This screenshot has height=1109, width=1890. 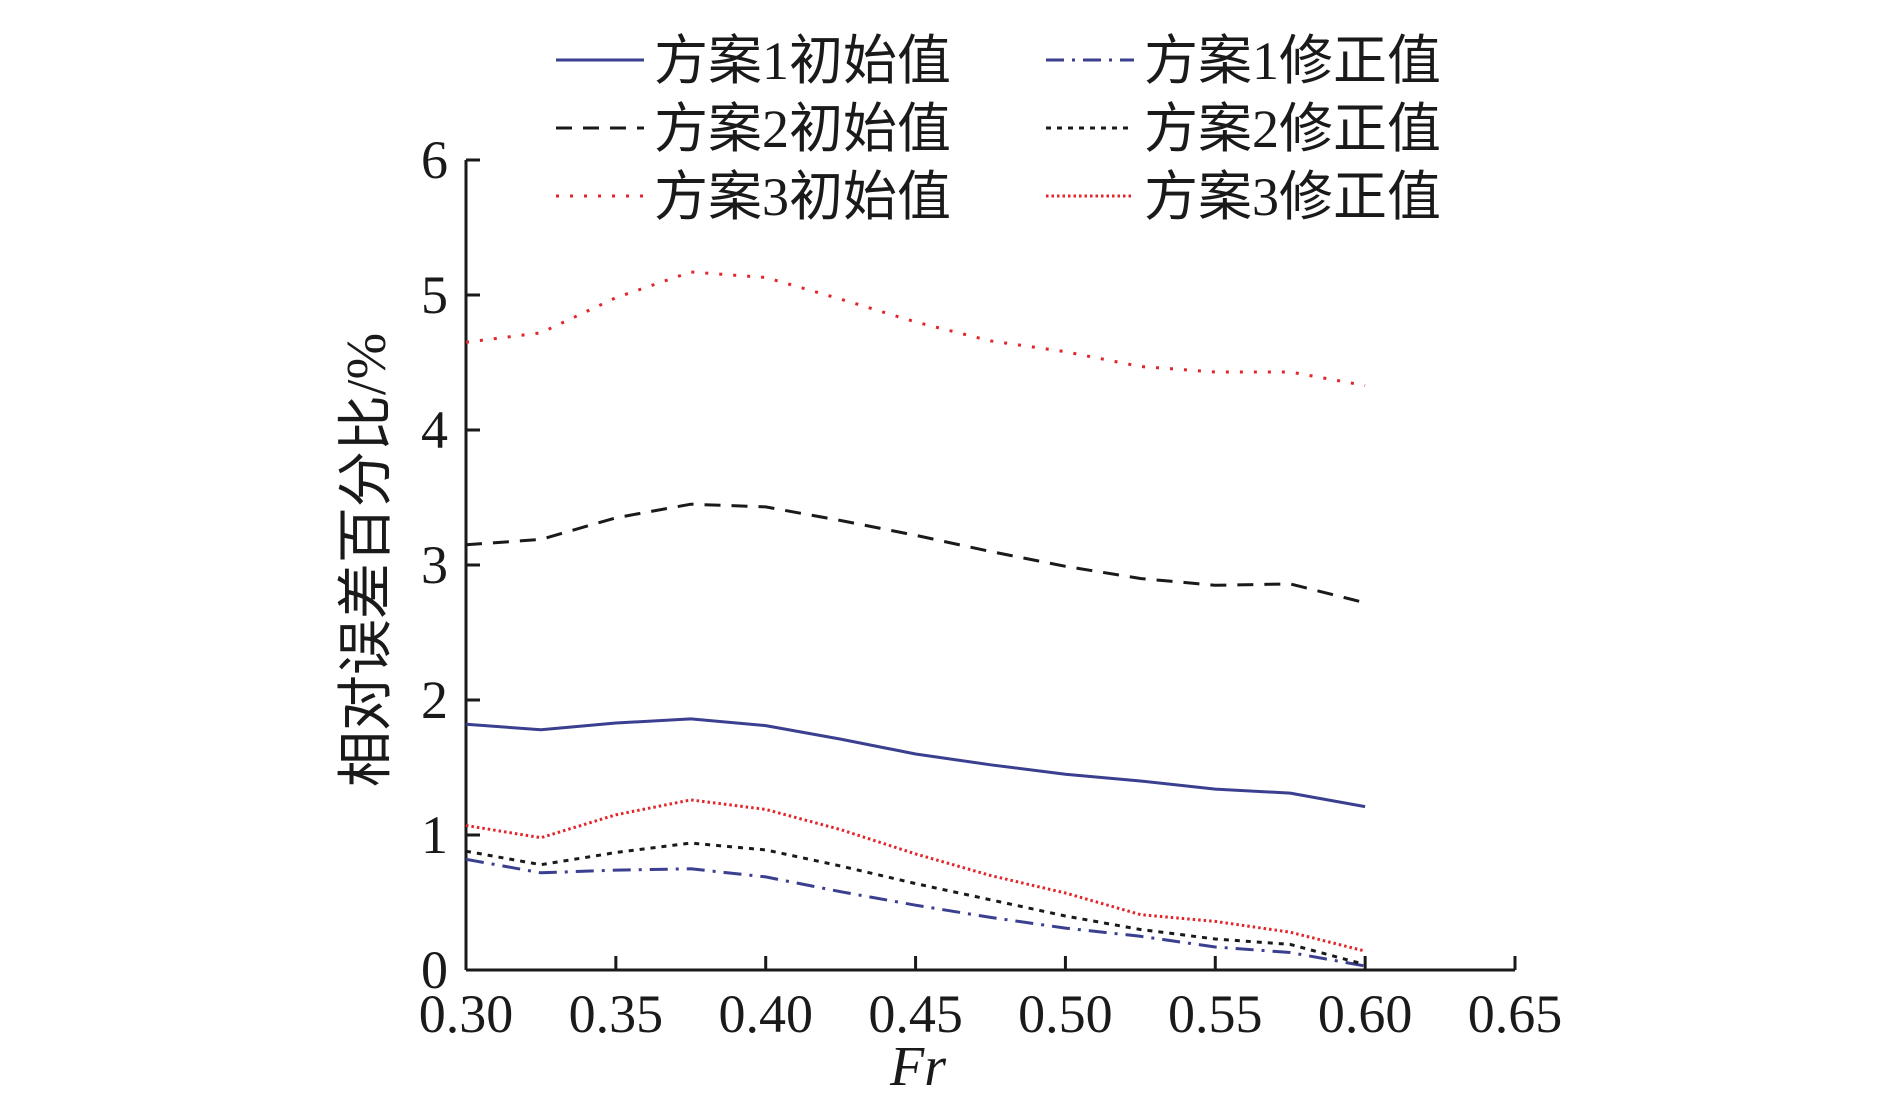 I want to click on y-tick-label: 6, so click(x=434, y=160).